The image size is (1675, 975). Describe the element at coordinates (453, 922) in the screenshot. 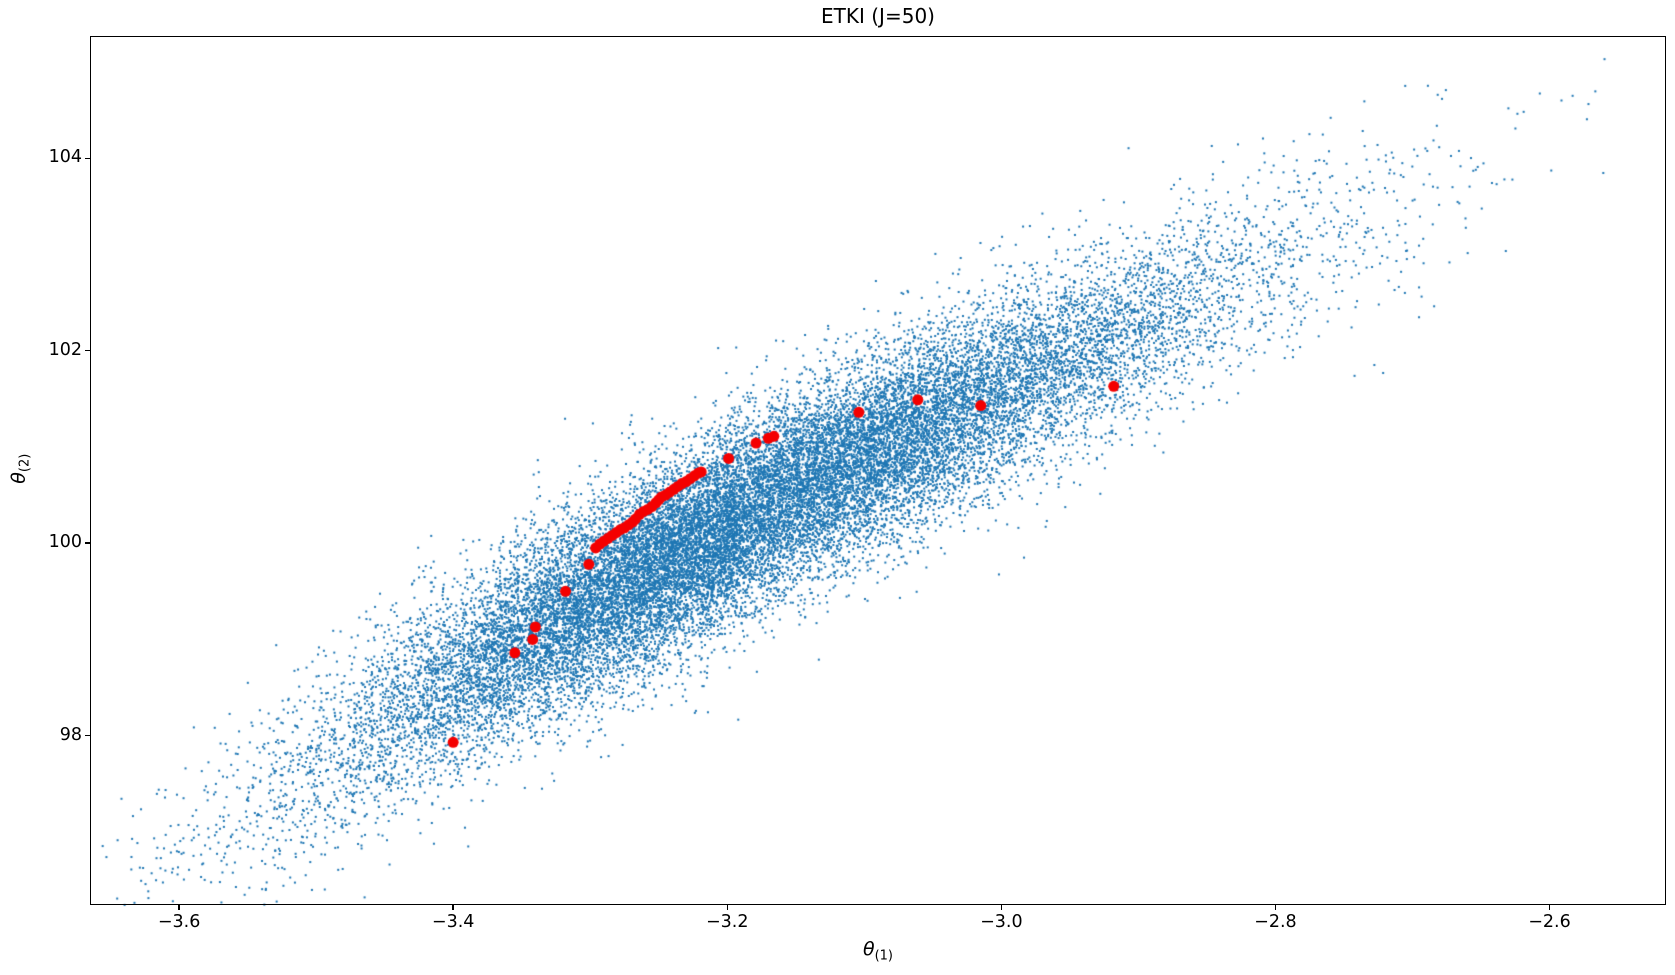

I see `x-tick-label: −3.4` at that location.